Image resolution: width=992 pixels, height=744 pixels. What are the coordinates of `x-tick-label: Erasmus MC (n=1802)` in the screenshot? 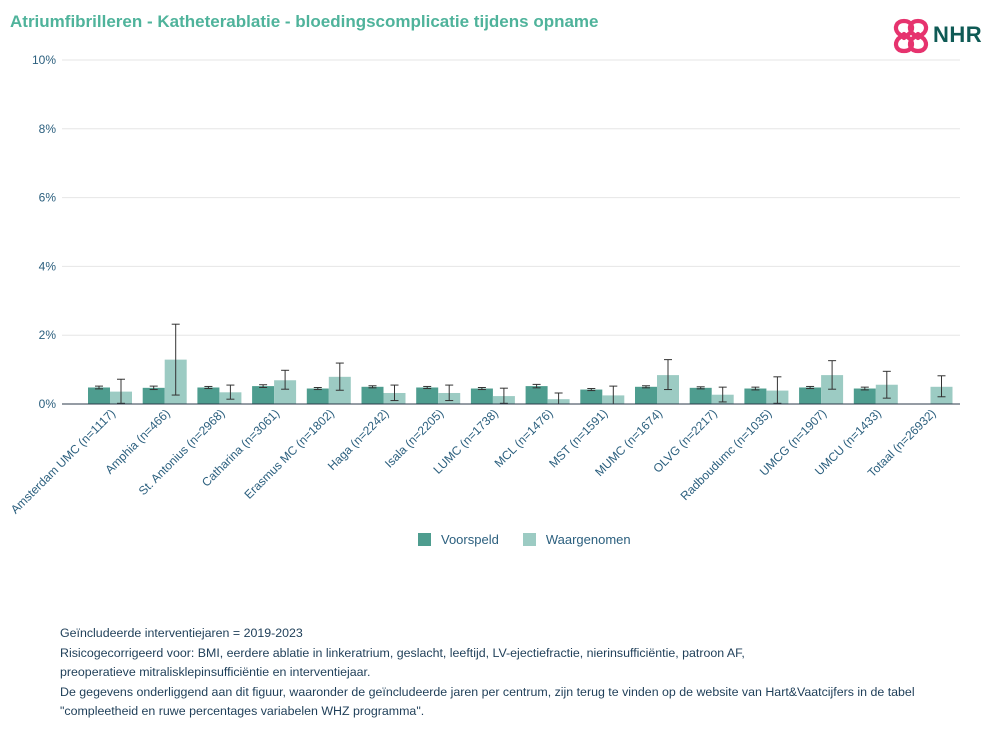 It's located at (288, 453).